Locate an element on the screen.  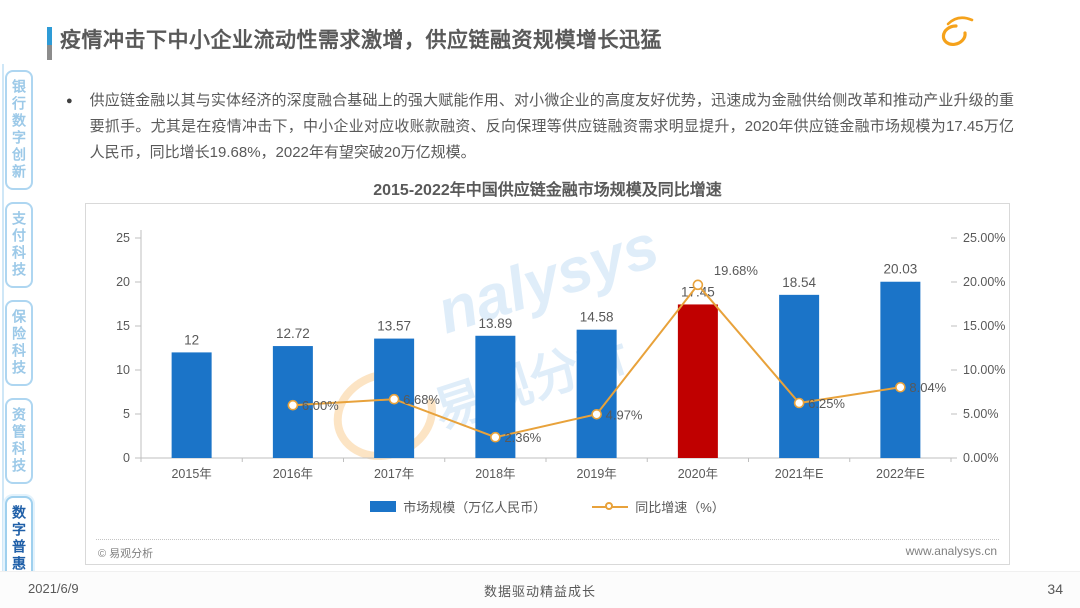
svg-text: 14.58 is located at coordinates (597, 317).